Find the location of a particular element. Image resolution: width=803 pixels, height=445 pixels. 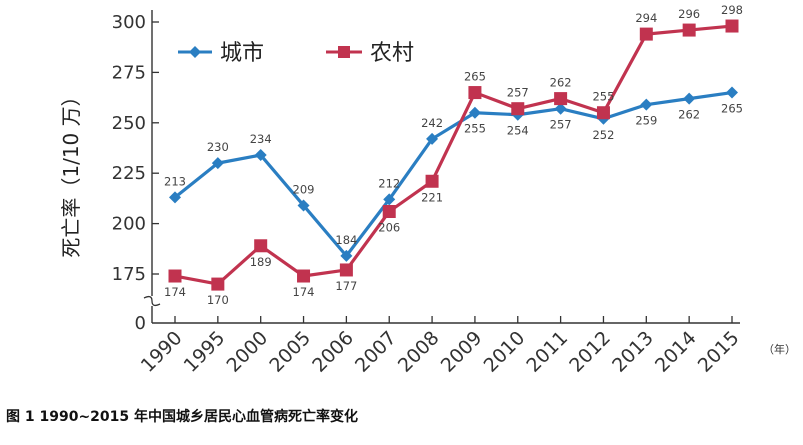

data-label-rural: 221 is located at coordinates (432, 197).